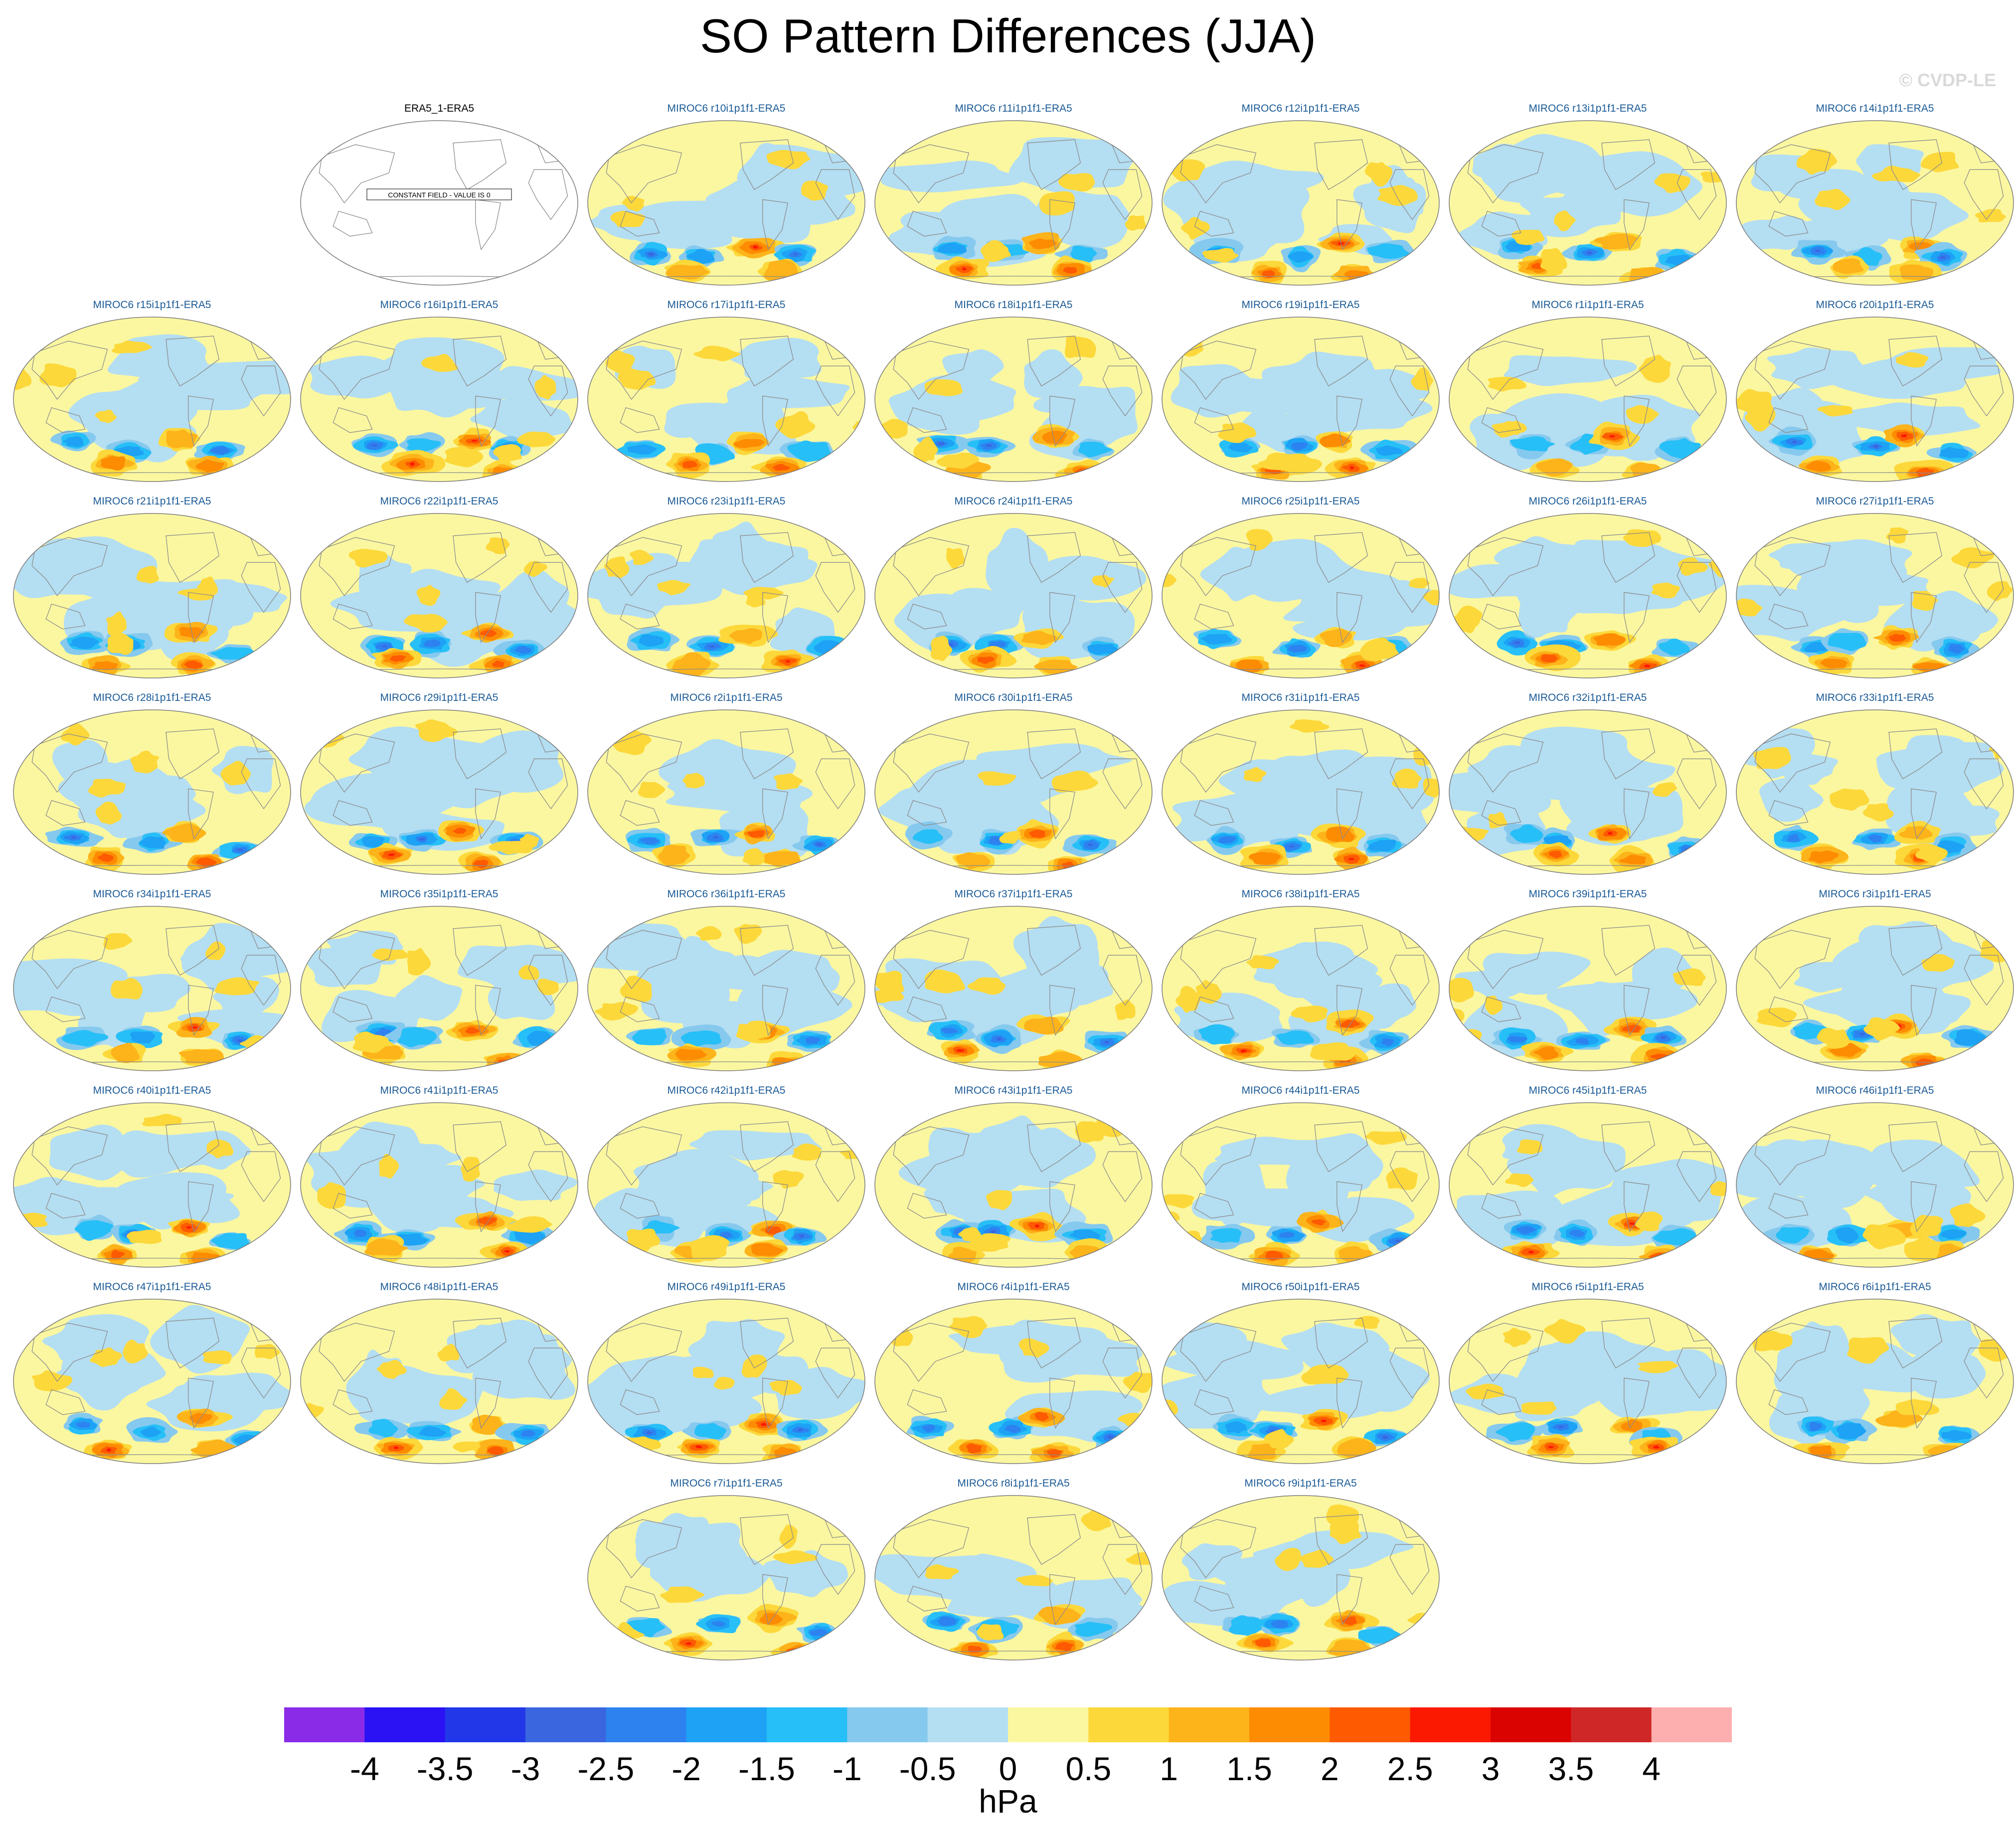 This screenshot has width=2016, height=1834. I want to click on map-panel: MIROC6 r33i1p1f1-ERA5, so click(1874, 788).